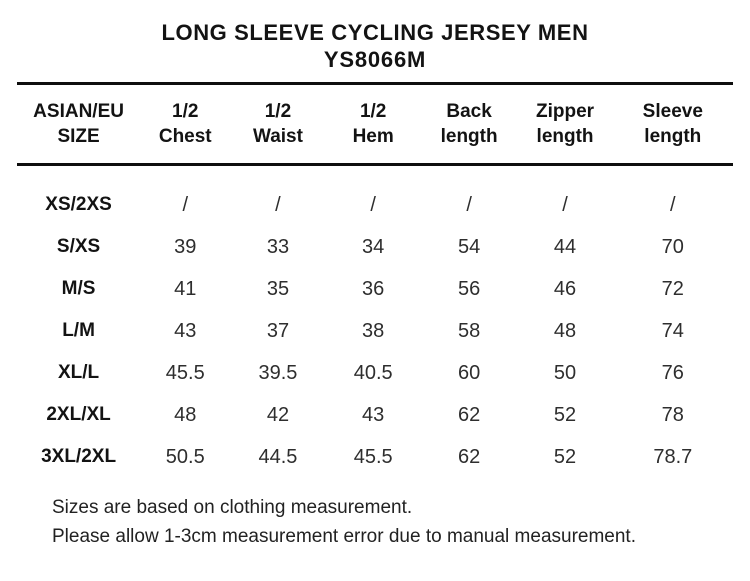  What do you see at coordinates (78, 246) in the screenshot?
I see `size-label: S/XS` at bounding box center [78, 246].